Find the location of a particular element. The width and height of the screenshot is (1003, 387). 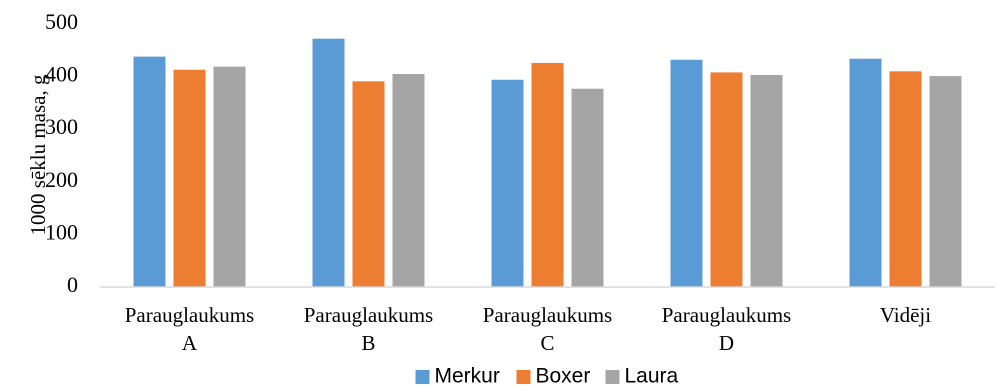

x-category-label: D is located at coordinates (726, 343).